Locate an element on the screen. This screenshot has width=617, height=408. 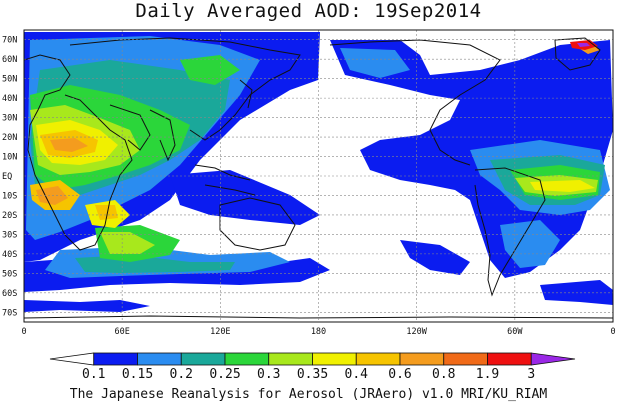
lat-tick-label: 50S is located at coordinates (9, 274).